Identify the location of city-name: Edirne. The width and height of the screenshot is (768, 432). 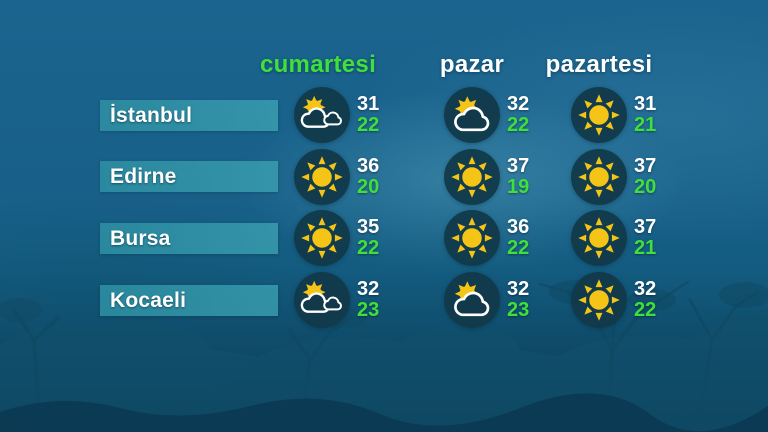
(143, 176).